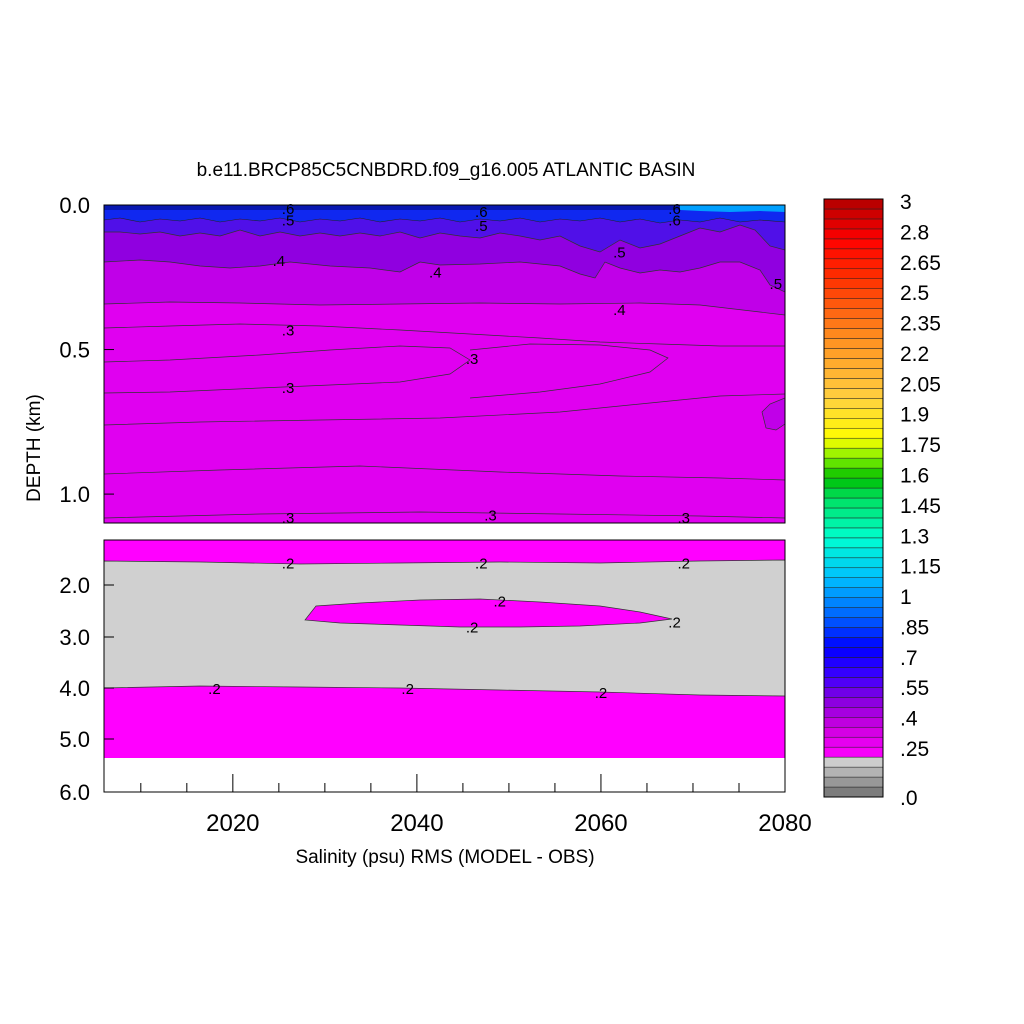  What do you see at coordinates (86, 689) in the screenshot?
I see `y-axis-lower: 2.0 3.0 4.0 5.0 6.0` at bounding box center [86, 689].